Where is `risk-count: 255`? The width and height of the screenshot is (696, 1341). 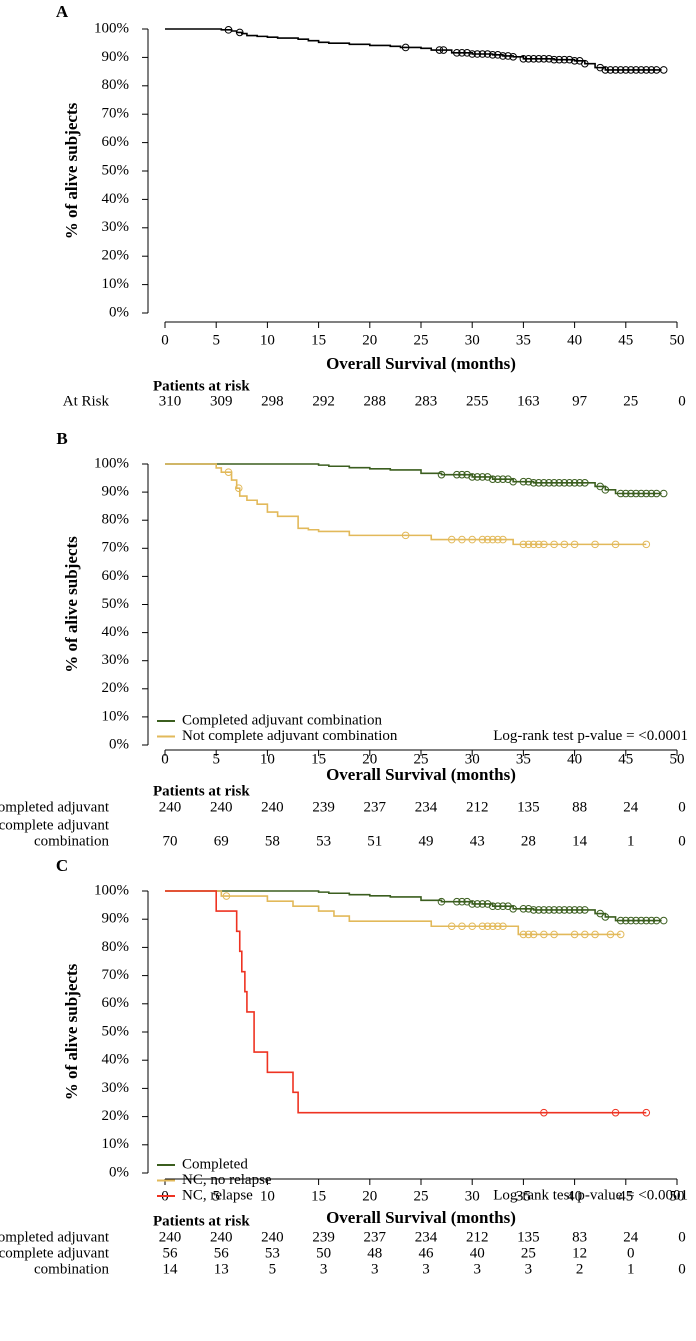 risk-count: 255 is located at coordinates (477, 401).